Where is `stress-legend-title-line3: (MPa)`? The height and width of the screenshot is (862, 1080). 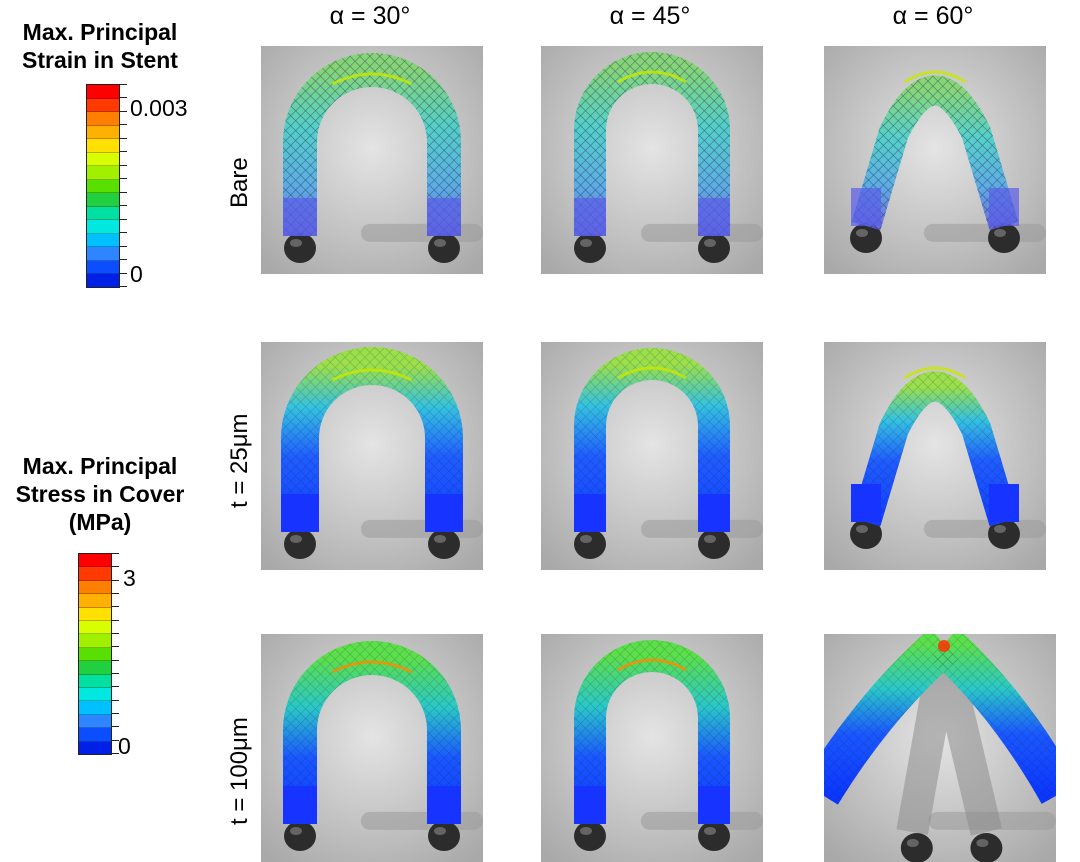 stress-legend-title-line3: (MPa) is located at coordinates (100, 522).